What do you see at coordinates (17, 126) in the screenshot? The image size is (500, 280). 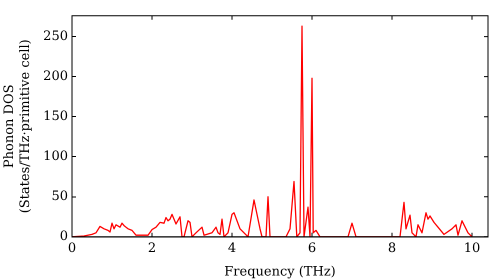 I see `y-axis-title: Phonon DOS (States/THz·primitive cell)` at bounding box center [17, 126].